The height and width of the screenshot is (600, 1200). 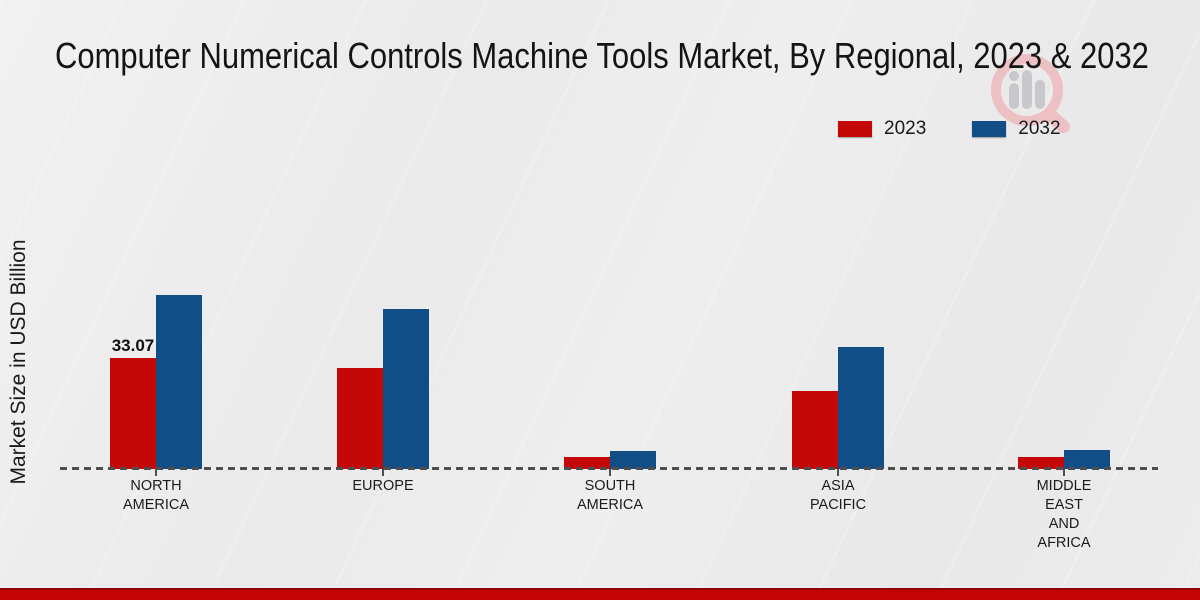 I want to click on x-label-3: ASIA PACIFIC, so click(x=838, y=496).